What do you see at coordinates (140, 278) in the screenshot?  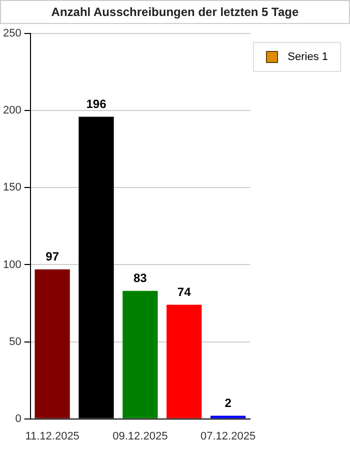 I see `data-label: 83` at bounding box center [140, 278].